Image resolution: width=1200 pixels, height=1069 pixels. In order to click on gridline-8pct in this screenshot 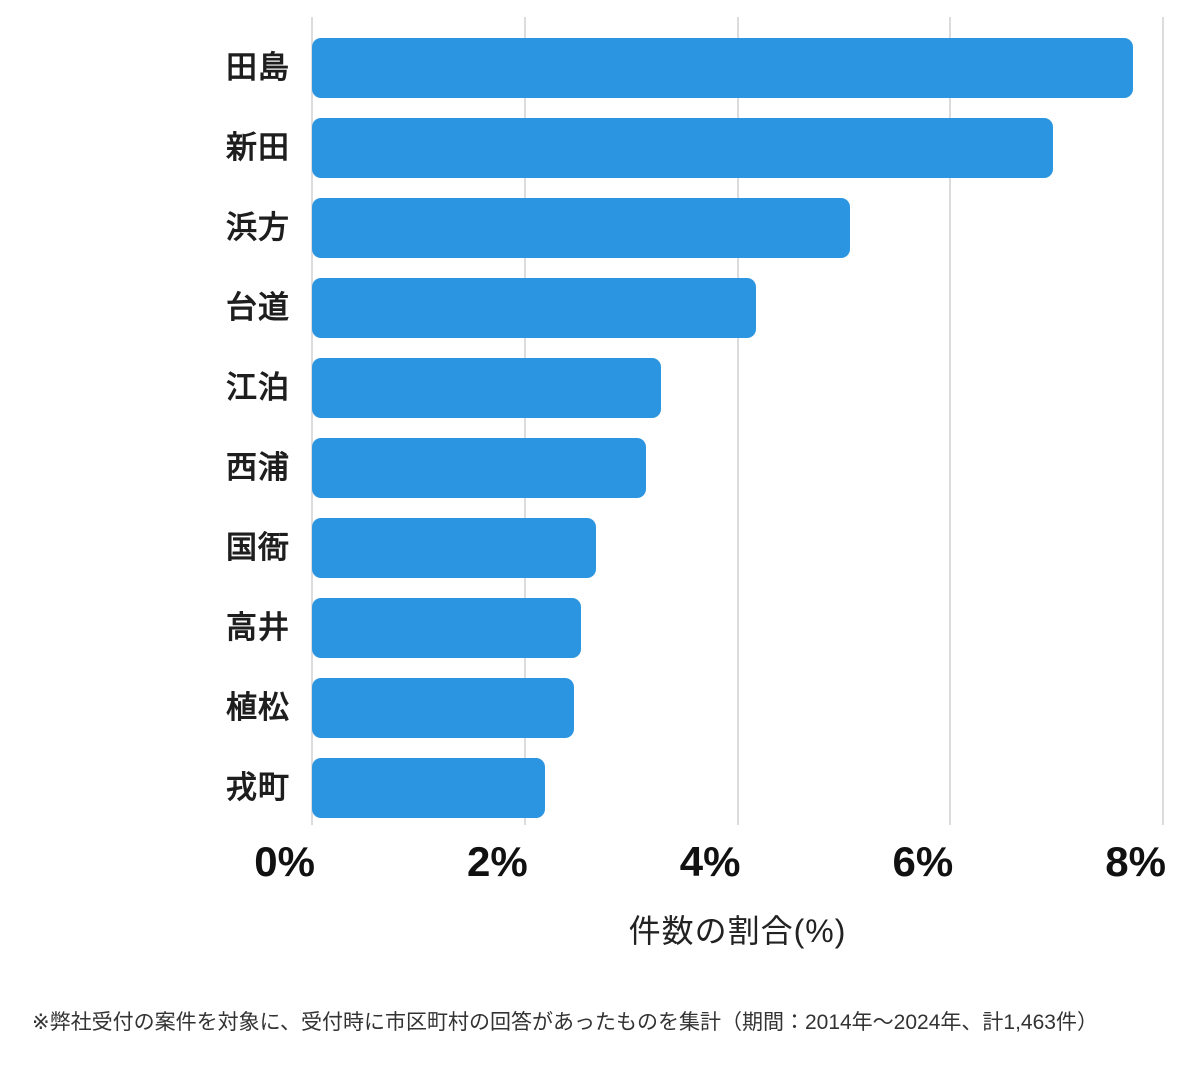, I will do `click(1163, 421)`.